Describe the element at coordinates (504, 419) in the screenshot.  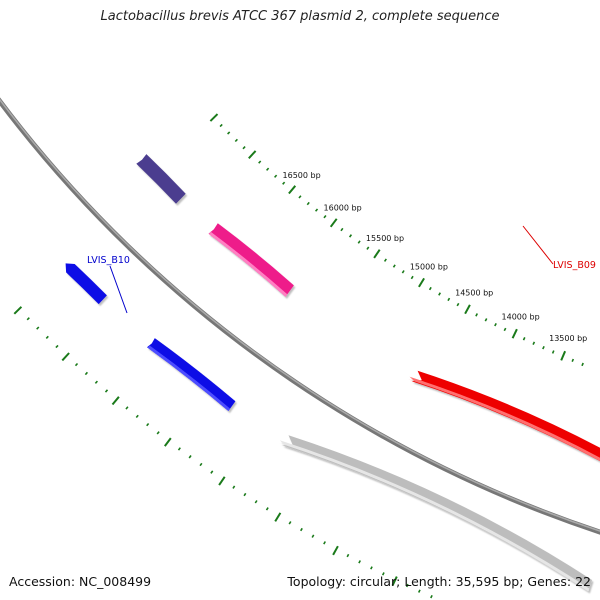
I see `gene-lvis-b09-highlight` at that location.